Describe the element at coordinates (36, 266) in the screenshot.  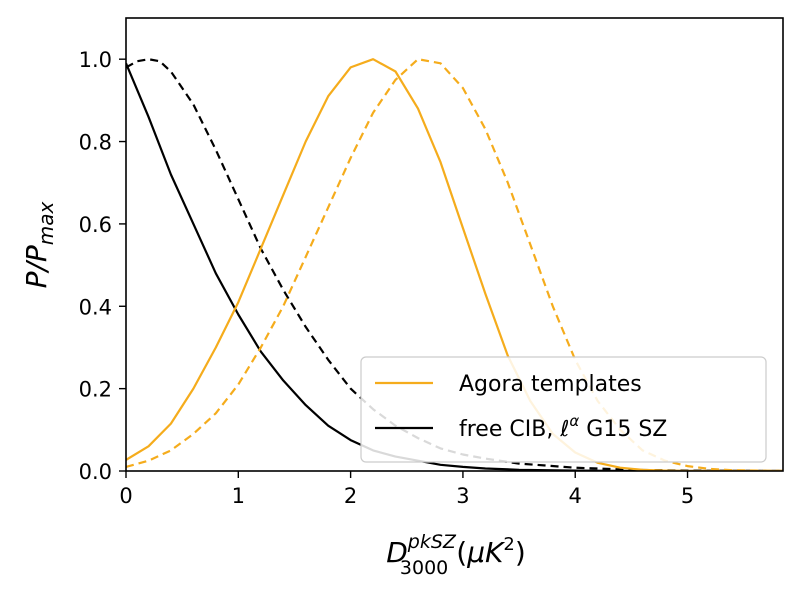
I see `y-axis-label-base: P/P` at that location.